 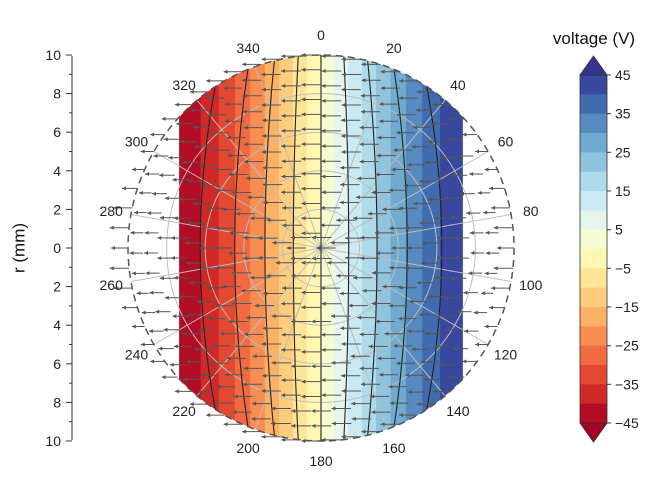 What do you see at coordinates (623, 152) in the screenshot?
I see `colorbar-tick-label: 25` at bounding box center [623, 152].